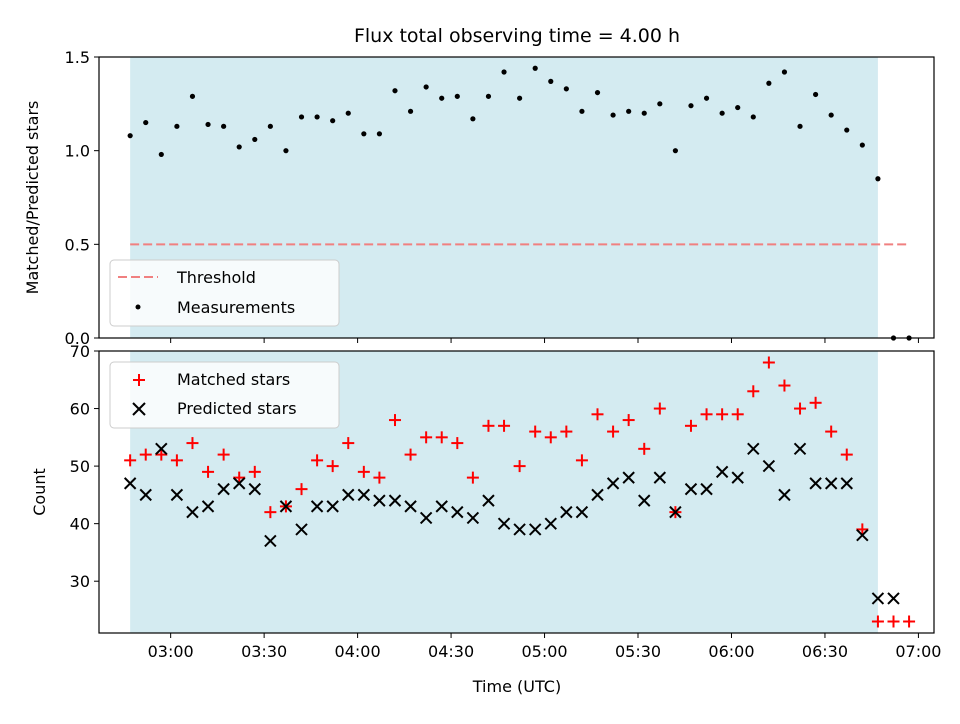 The height and width of the screenshot is (724, 960). I want to click on bottom-legend: Matched stars Predicted stars, so click(224, 395).